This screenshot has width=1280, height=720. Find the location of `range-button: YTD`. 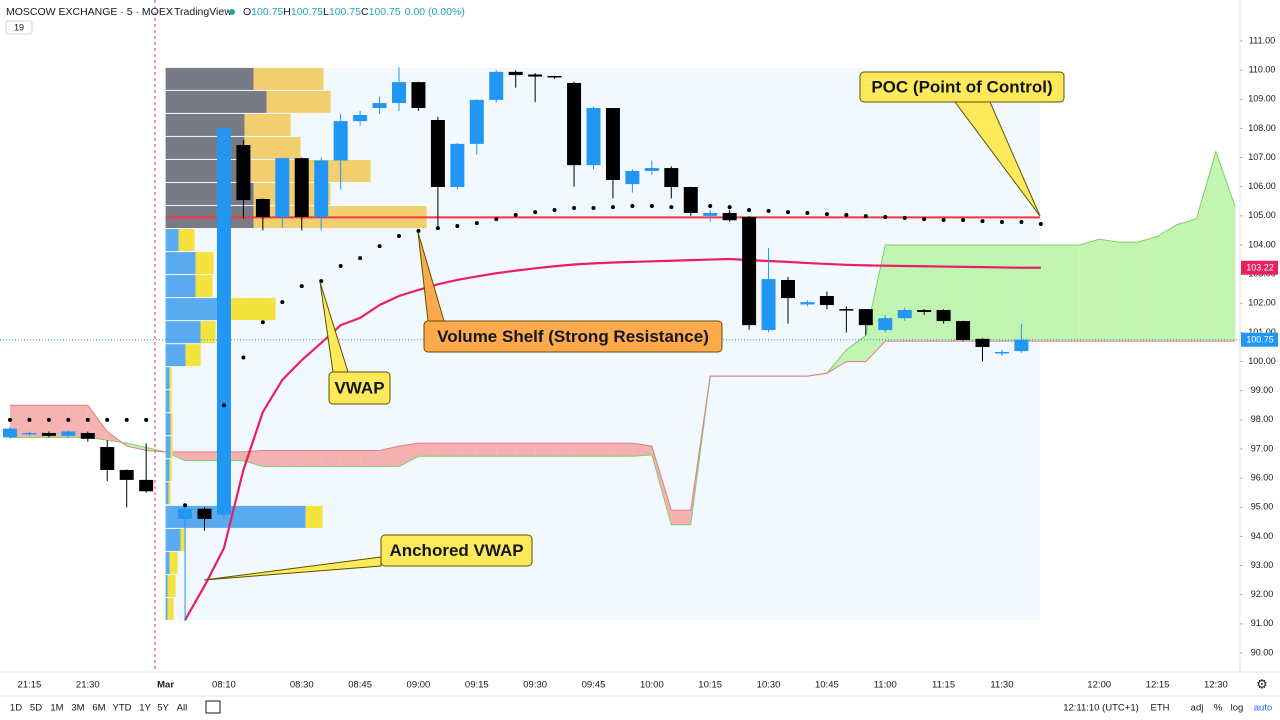

range-button: YTD is located at coordinates (122, 708).